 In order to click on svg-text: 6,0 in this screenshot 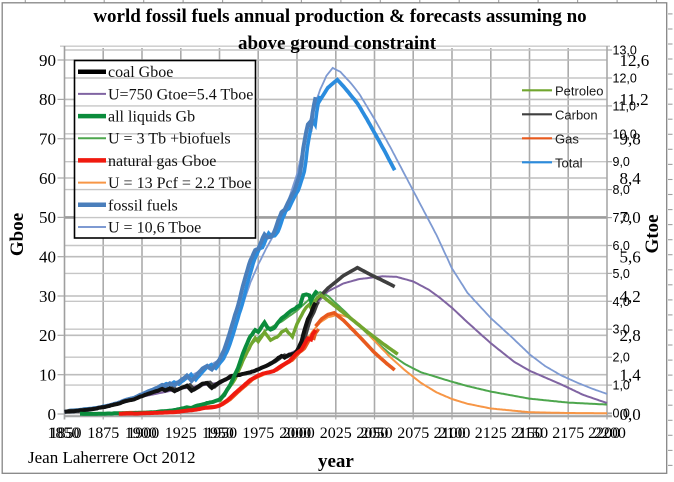, I will do `click(621, 246)`.